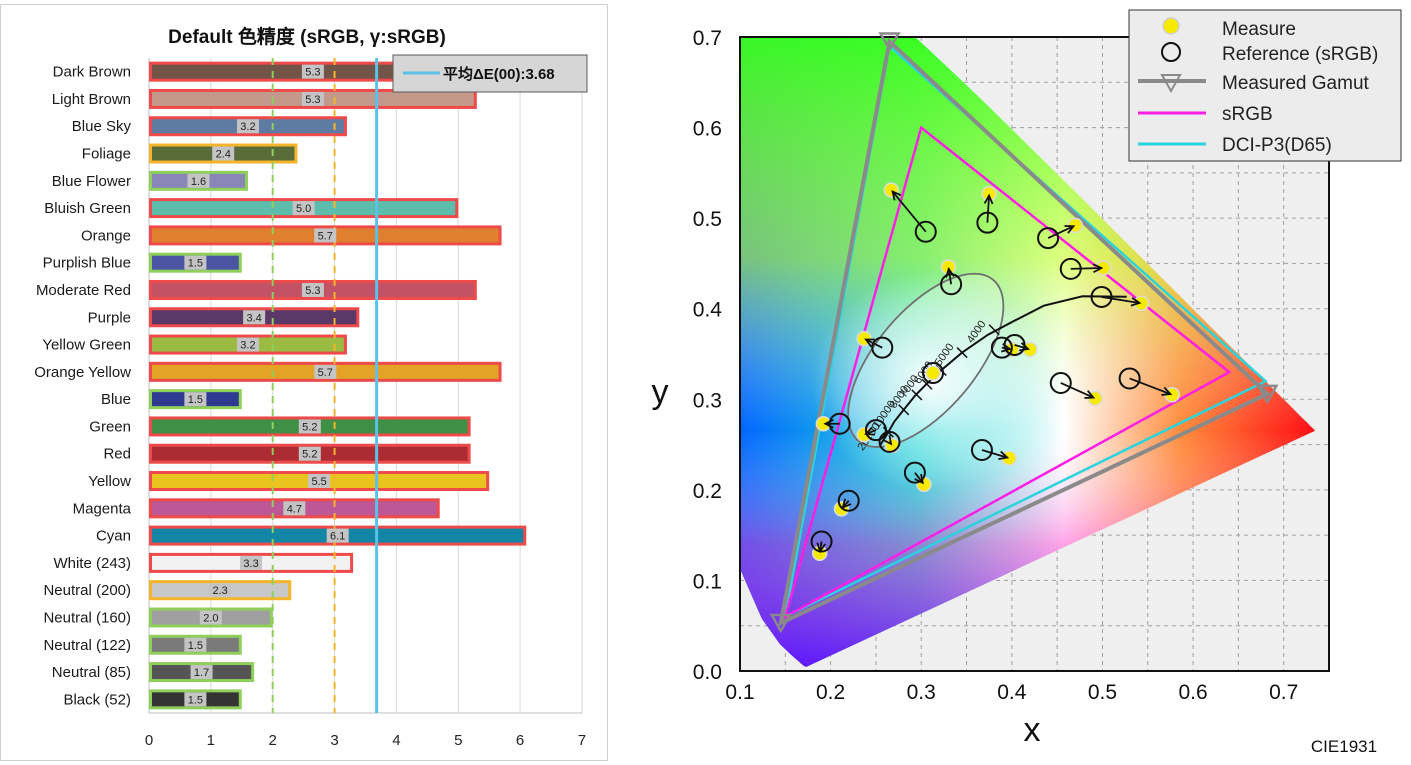 The height and width of the screenshot is (765, 1411). I want to click on bar-value-label: 6.1, so click(337, 537).